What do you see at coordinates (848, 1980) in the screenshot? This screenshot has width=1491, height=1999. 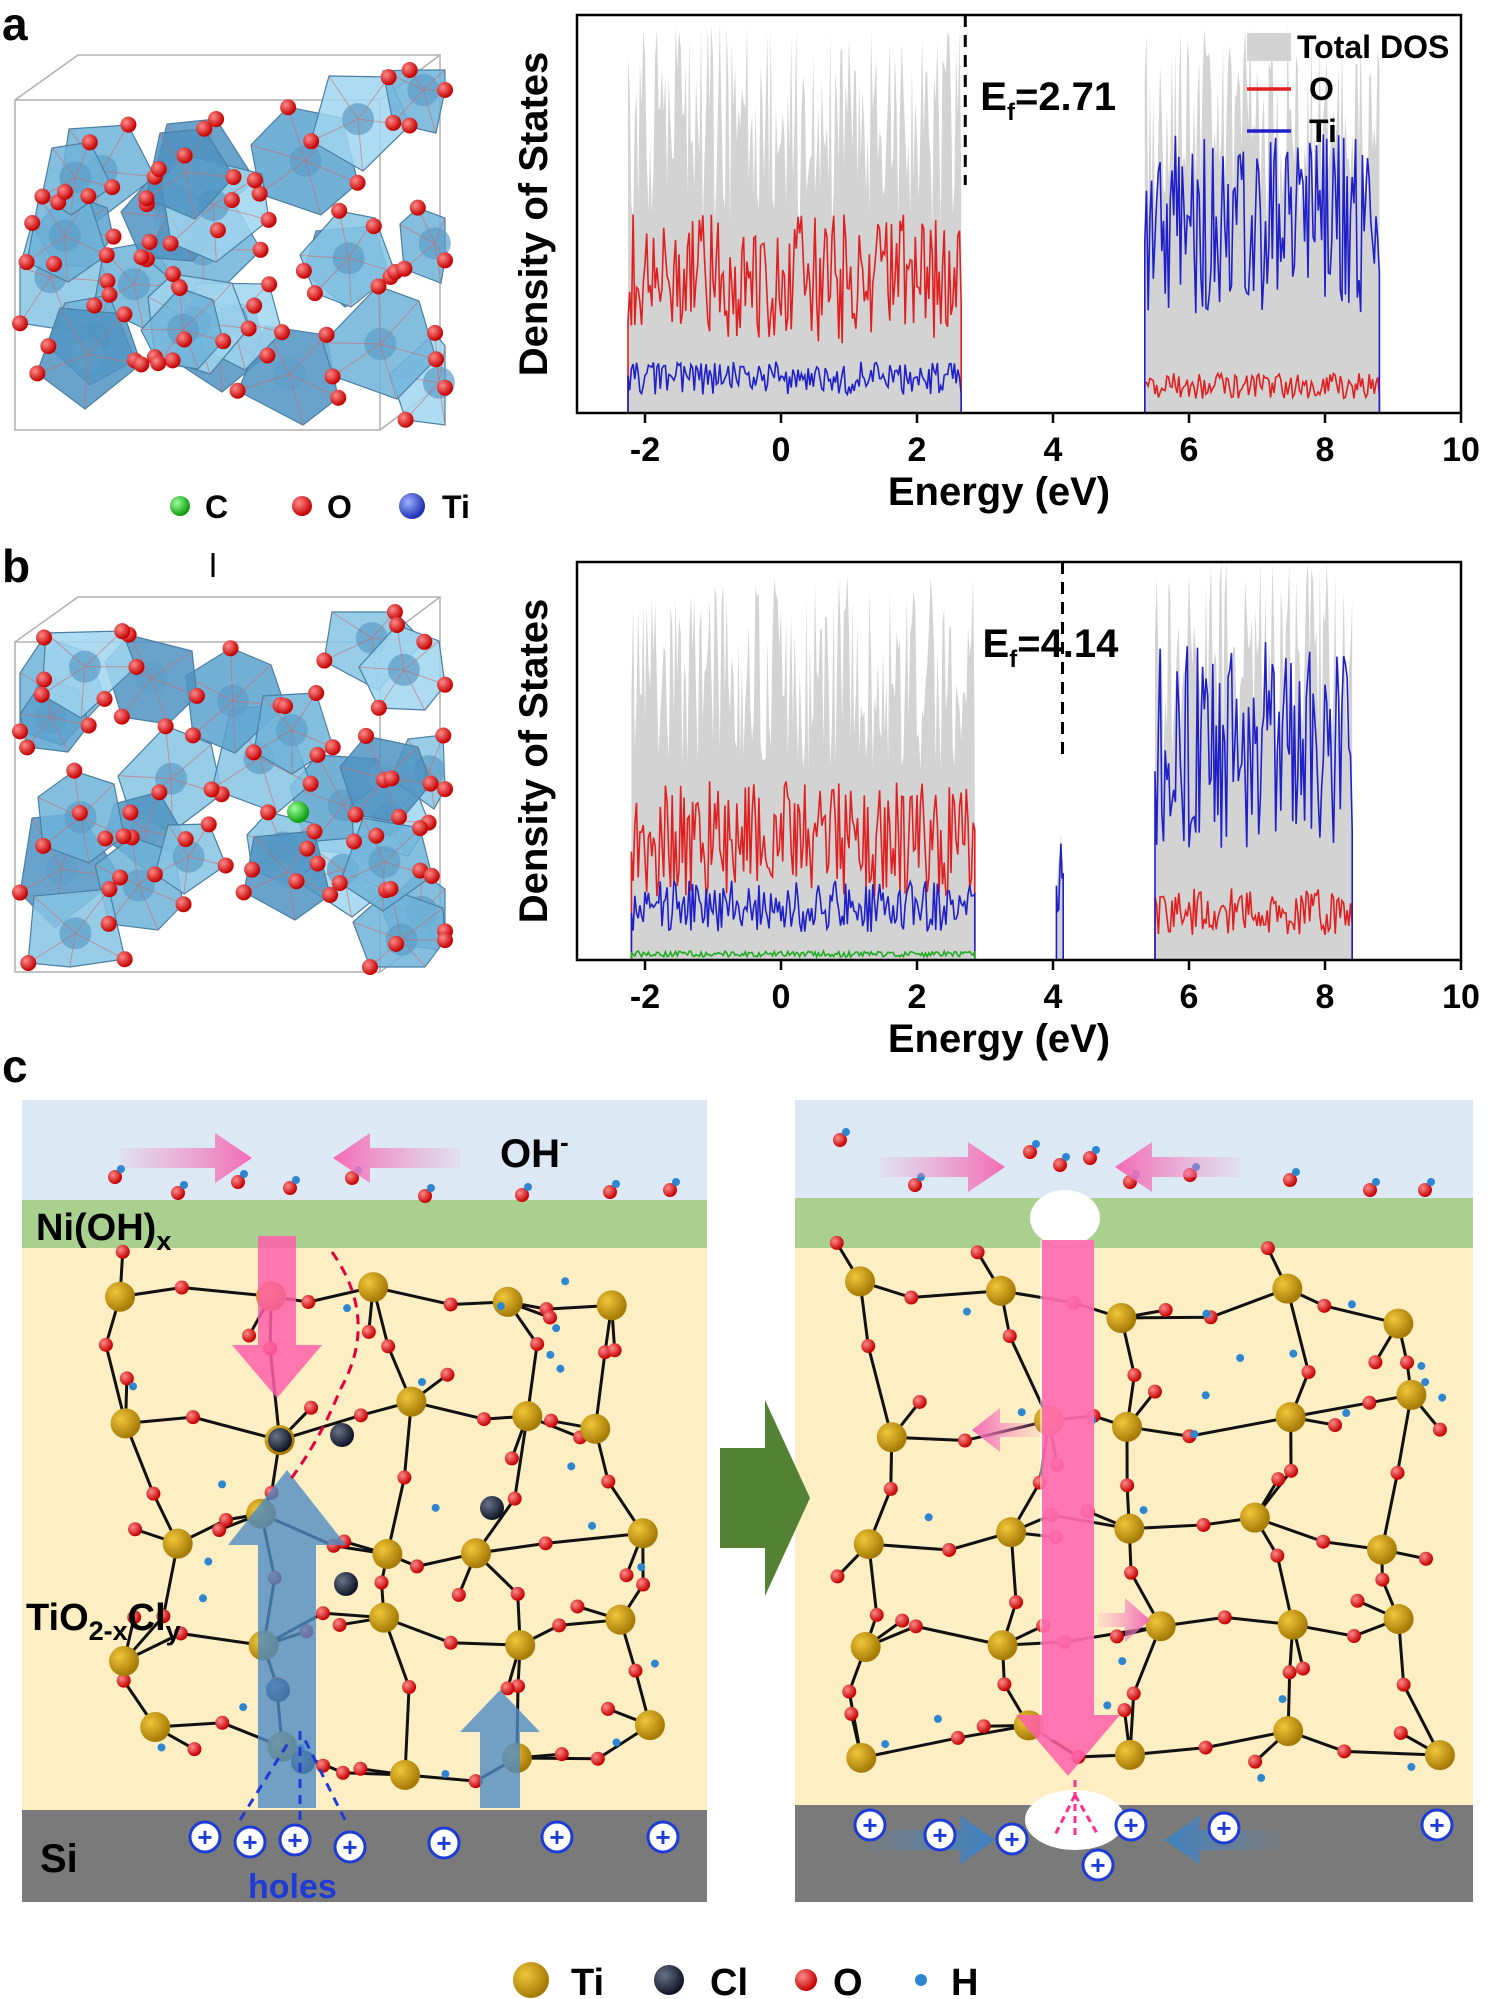 I see `legend-o-text: O` at bounding box center [848, 1980].